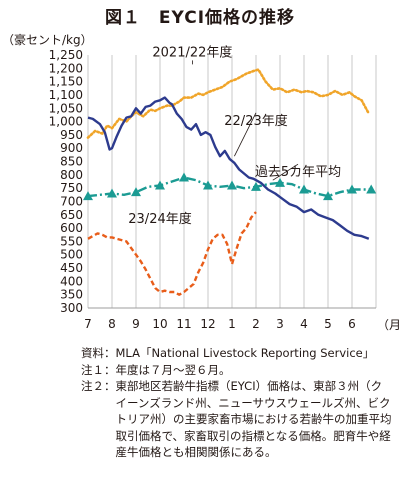  What do you see at coordinates (98, 369) in the screenshot?
I see `note-1-head: 注１：` at bounding box center [98, 369].